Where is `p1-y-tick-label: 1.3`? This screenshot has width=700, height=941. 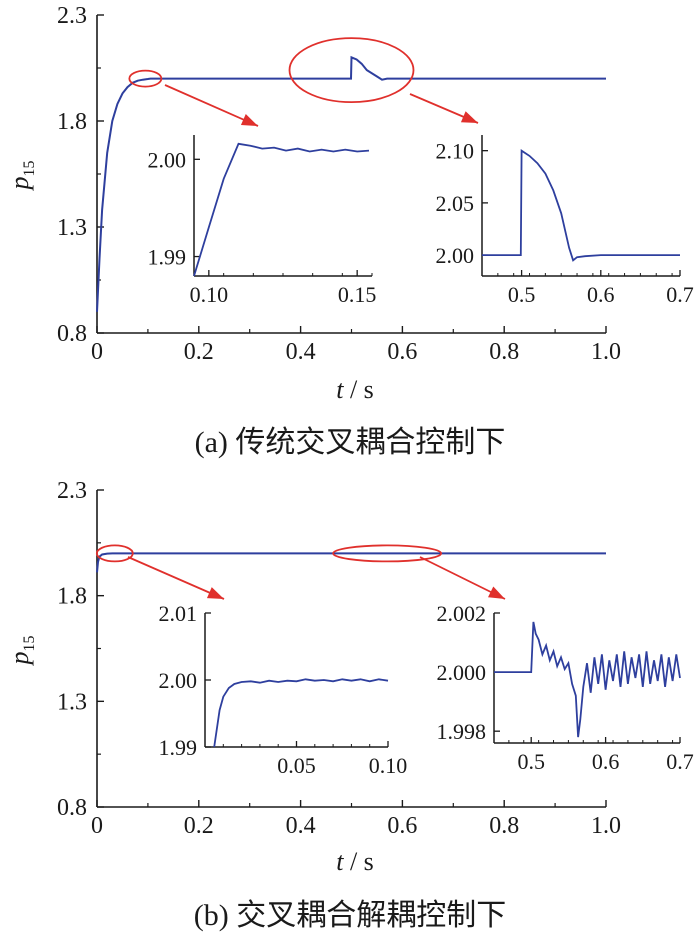 p1-y-tick-label: 1.3 is located at coordinates (72, 702).